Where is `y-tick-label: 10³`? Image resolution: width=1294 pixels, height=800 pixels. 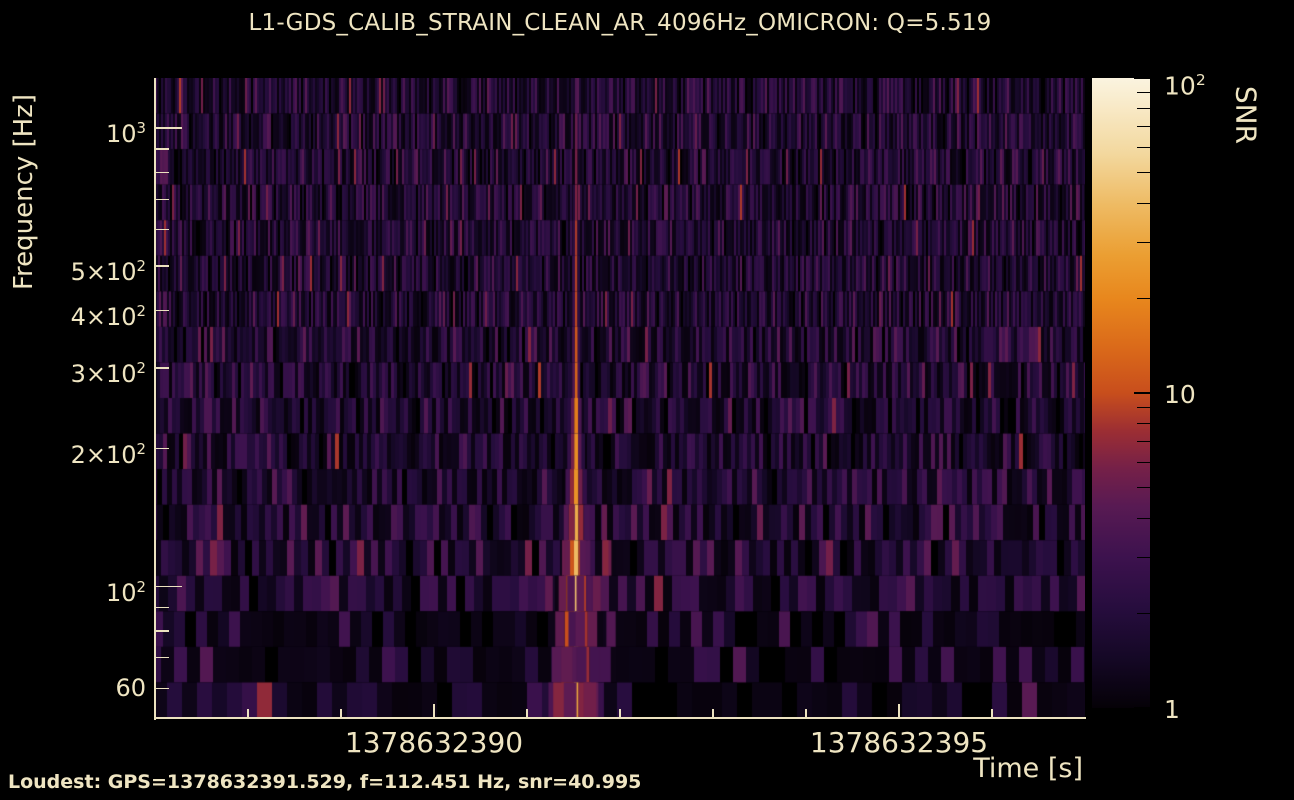
y-tick-label: 10³ is located at coordinates (125, 134).